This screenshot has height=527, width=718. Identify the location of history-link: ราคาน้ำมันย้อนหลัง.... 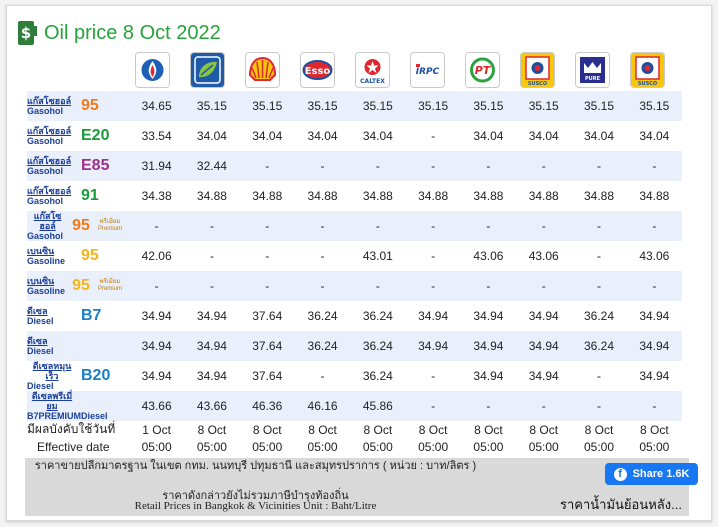
(621, 504).